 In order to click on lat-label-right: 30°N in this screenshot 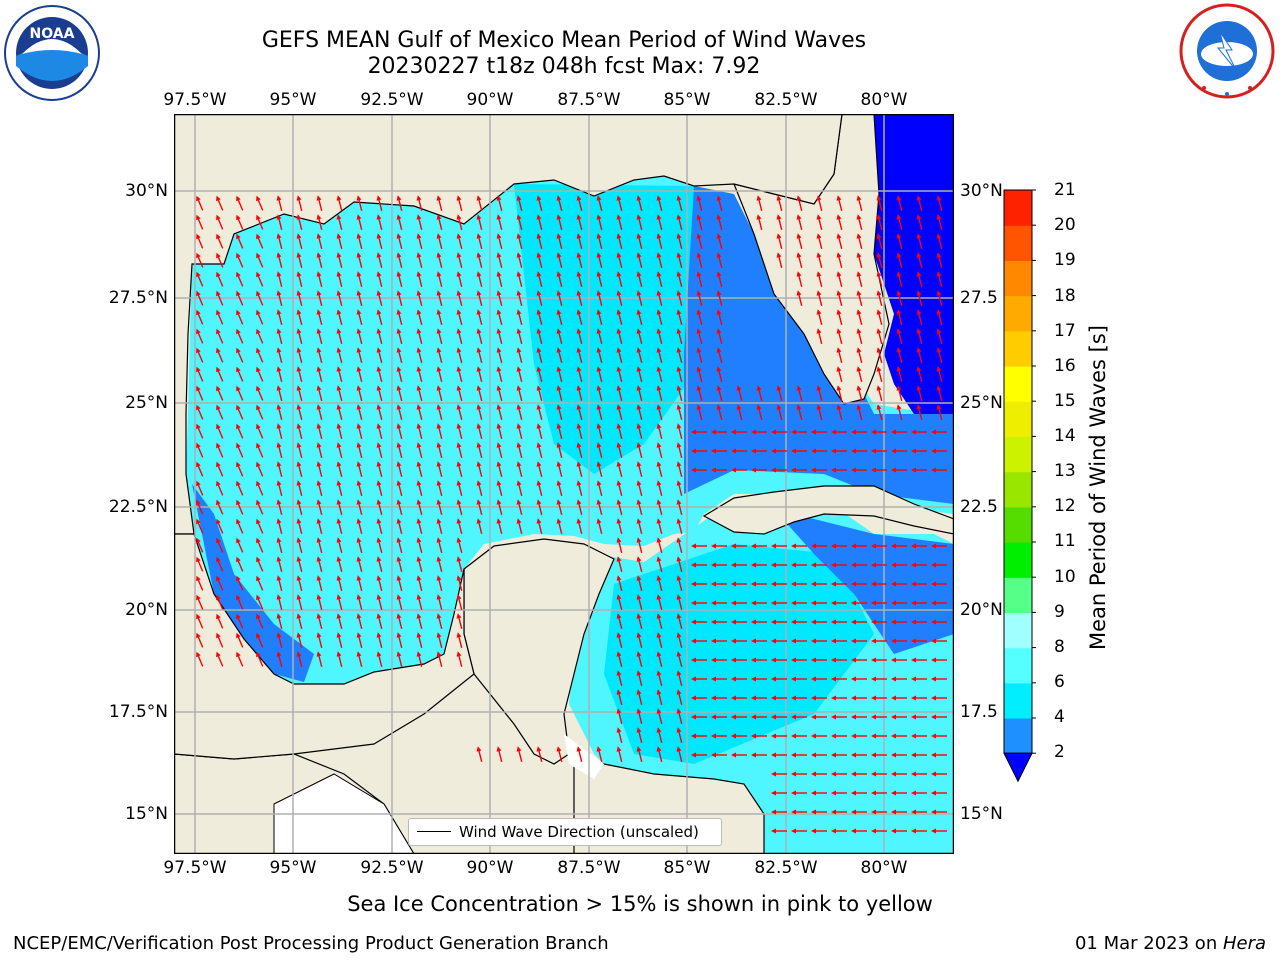, I will do `click(981, 191)`.